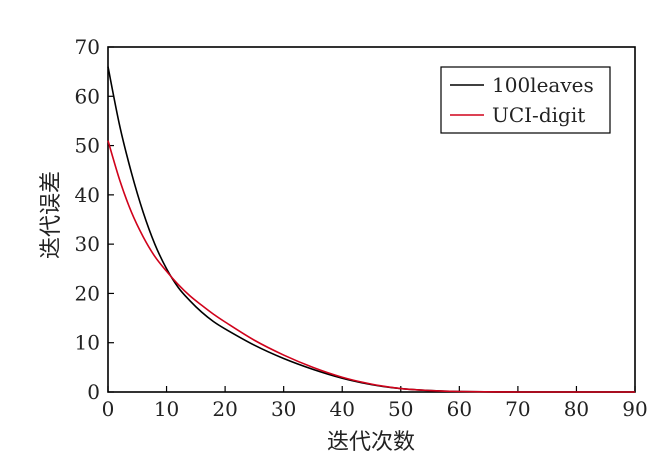 Image resolution: width=665 pixels, height=467 pixels. Describe the element at coordinates (51, 215) in the screenshot. I see `y-axis-label: 迭代误差` at that location.